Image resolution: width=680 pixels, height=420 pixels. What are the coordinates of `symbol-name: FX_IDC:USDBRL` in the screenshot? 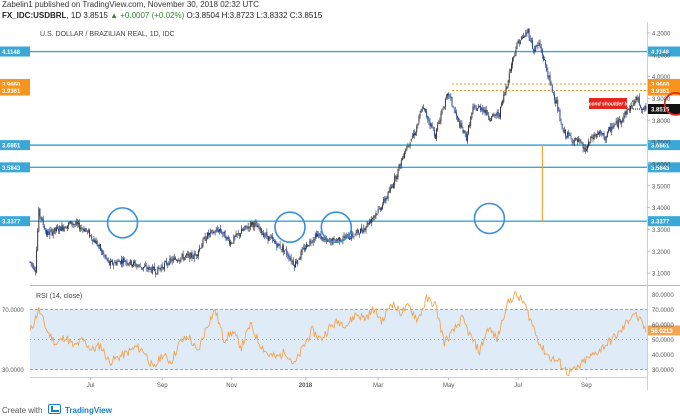 It's located at (34, 15).